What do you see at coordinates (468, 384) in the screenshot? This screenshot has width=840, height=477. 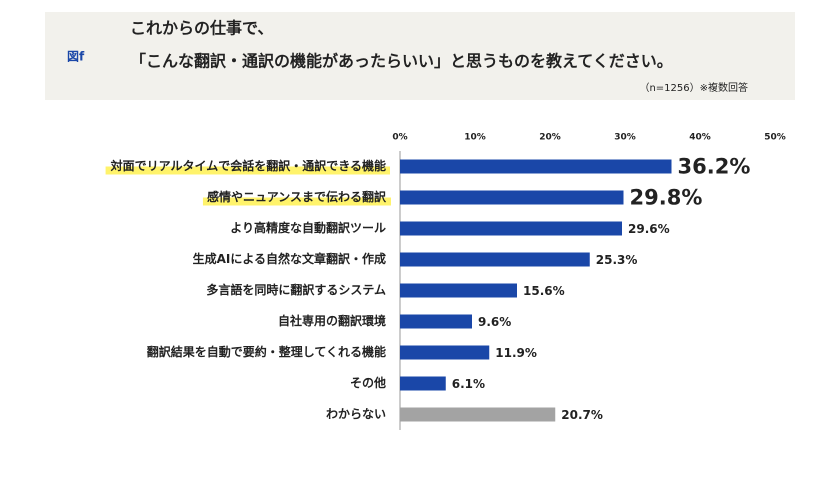 I see `value-label: 6.1%` at bounding box center [468, 384].